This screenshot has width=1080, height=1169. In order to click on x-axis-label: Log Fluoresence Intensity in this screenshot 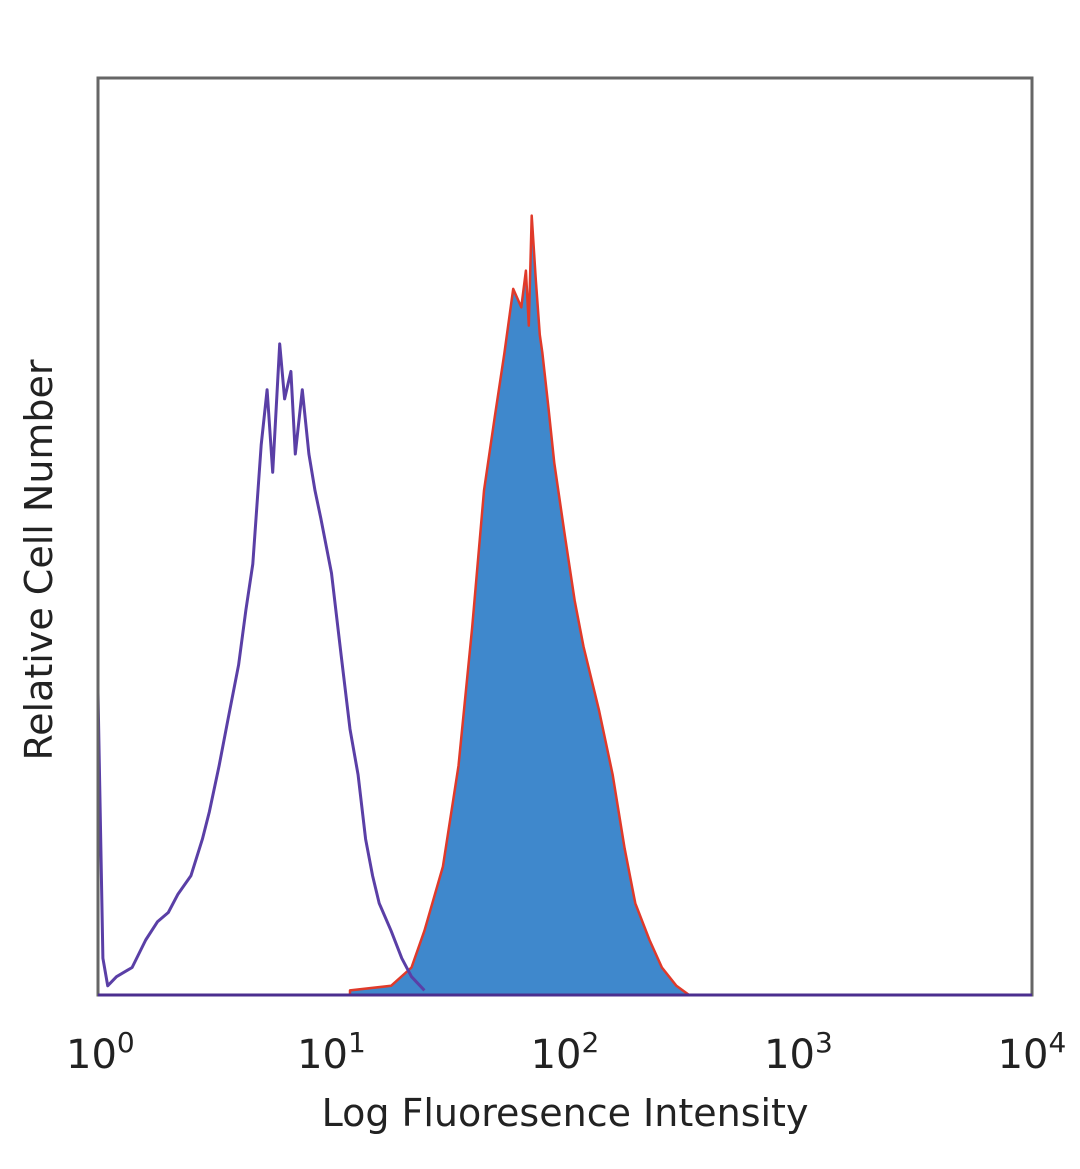, I will do `click(565, 1113)`.